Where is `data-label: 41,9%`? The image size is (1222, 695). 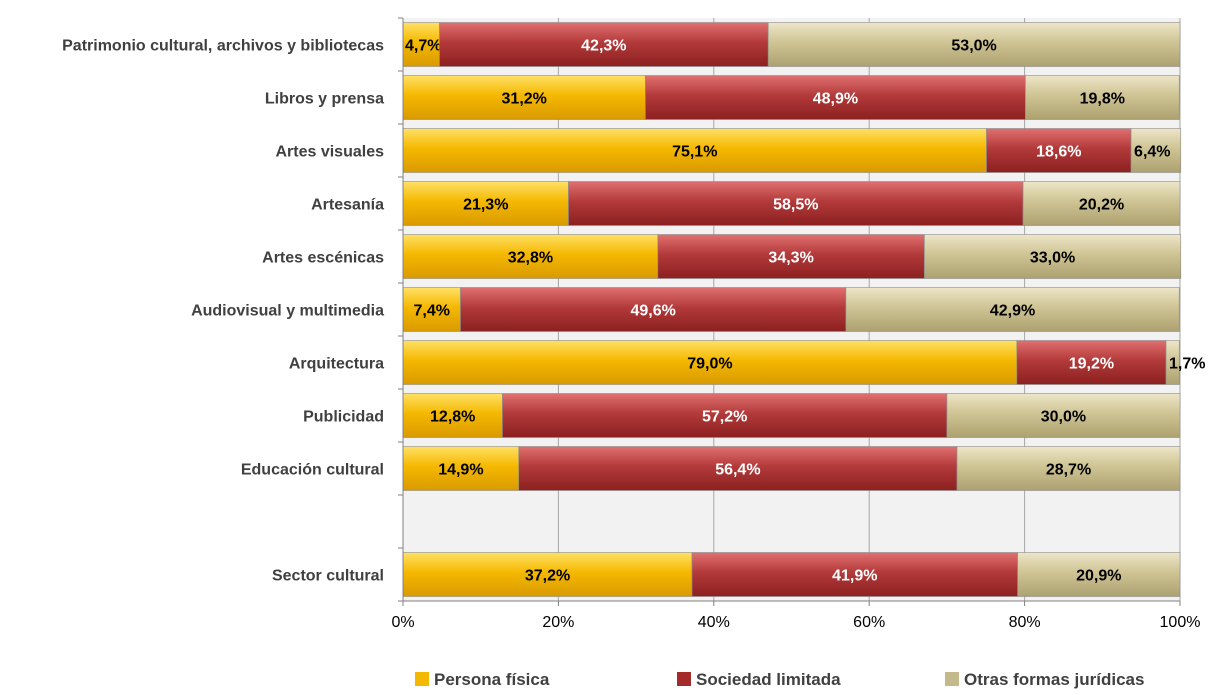 data-label: 41,9% is located at coordinates (854, 576).